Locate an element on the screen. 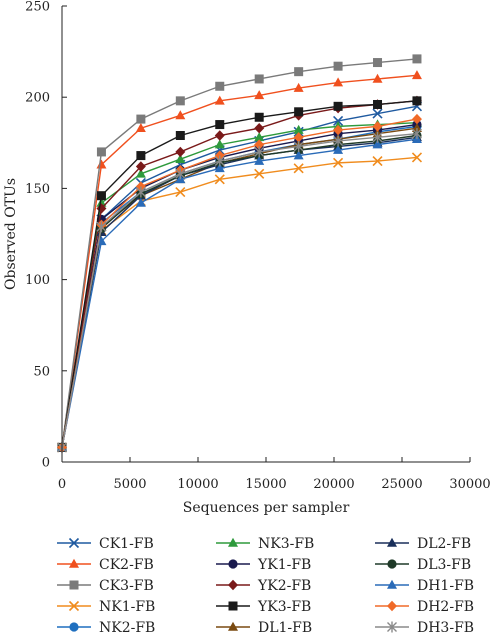  legend-label: DL3-FB is located at coordinates (444, 565).